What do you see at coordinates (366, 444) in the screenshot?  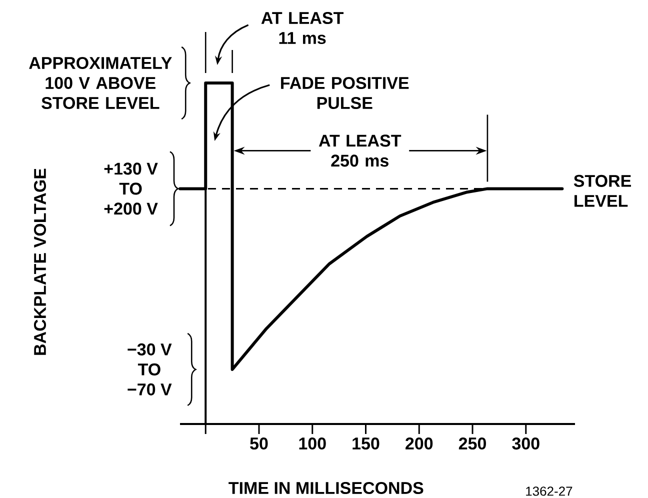 I see `x-tick-label: 150` at bounding box center [366, 444].